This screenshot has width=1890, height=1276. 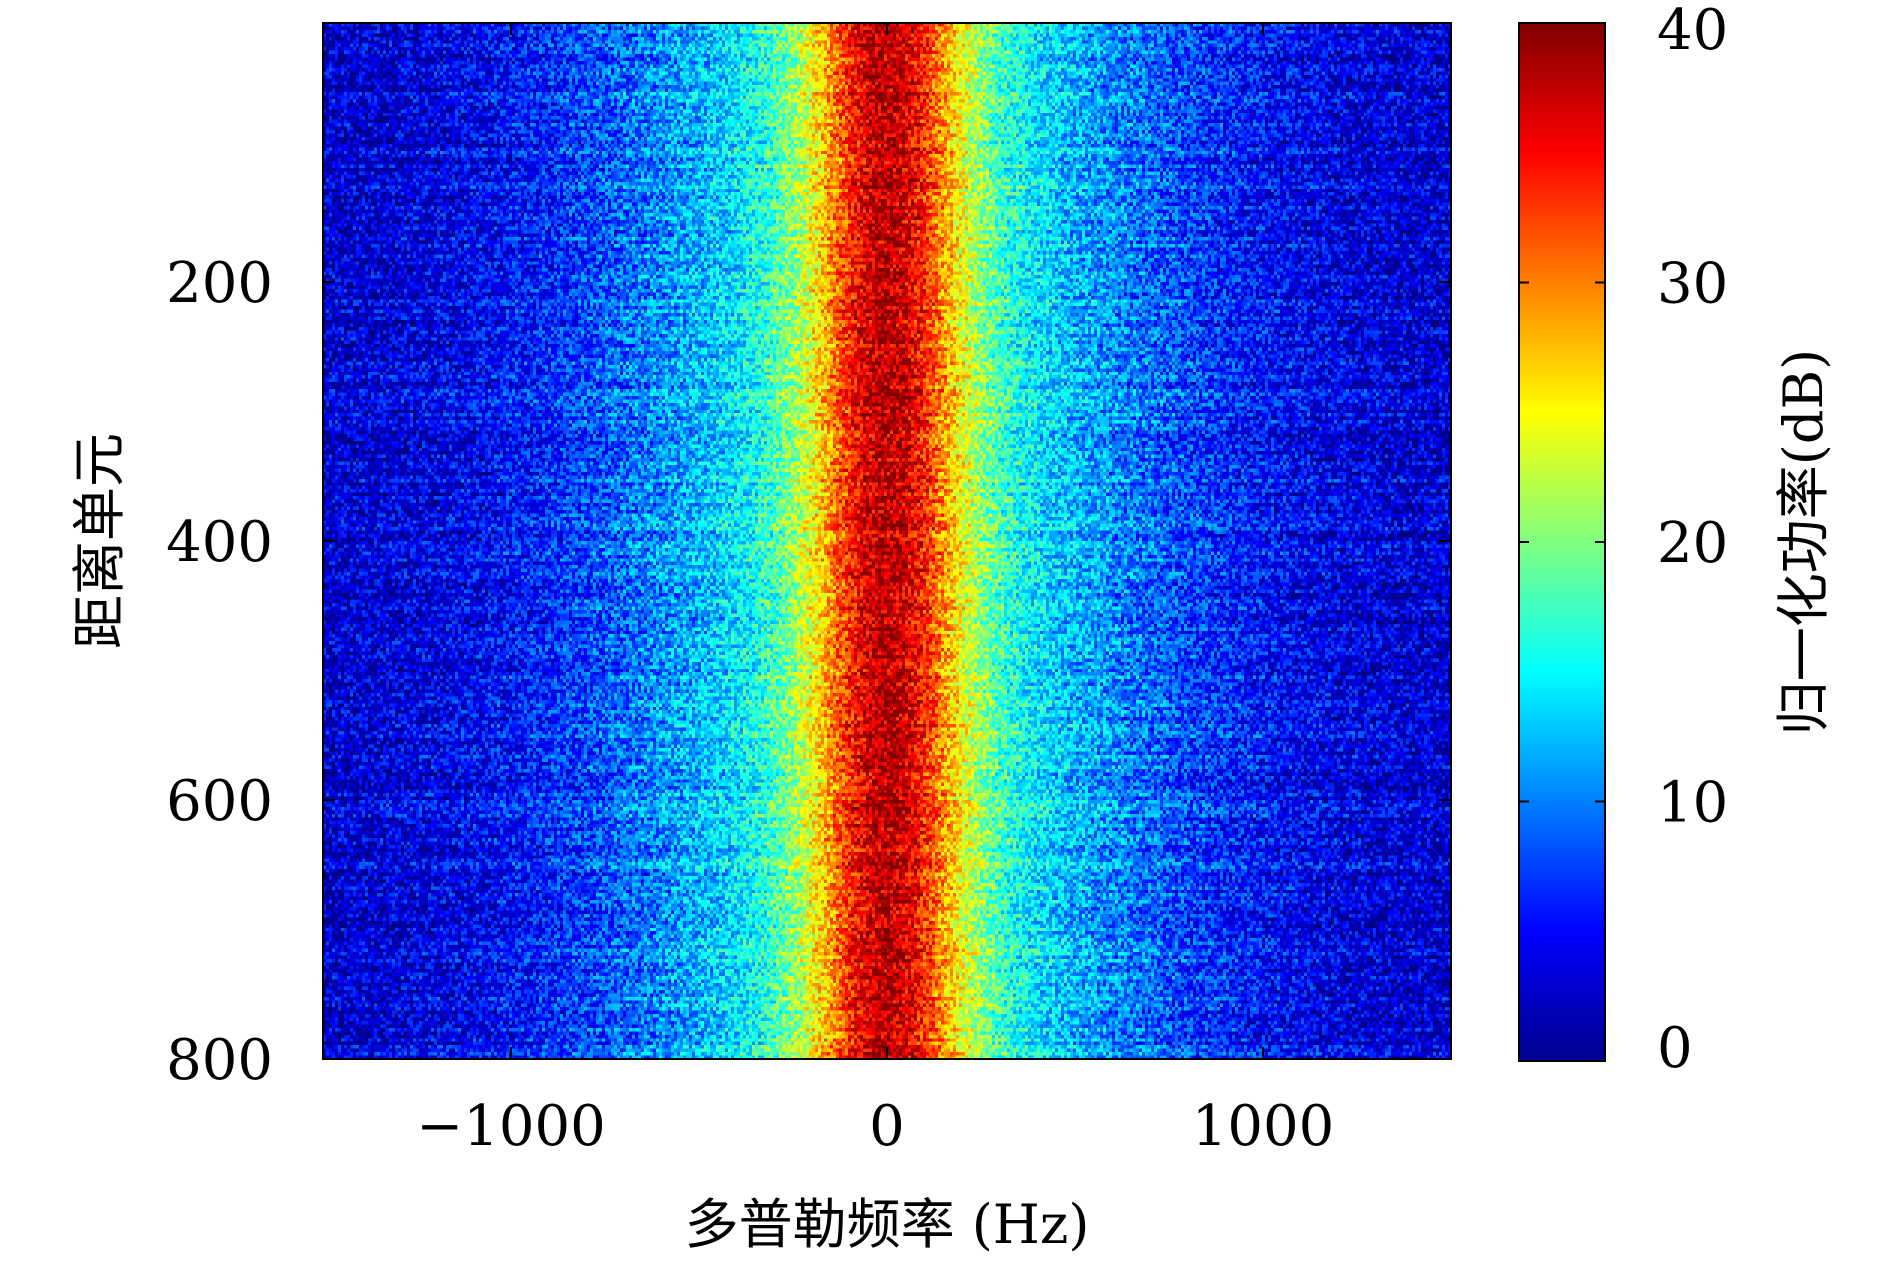 What do you see at coordinates (219, 801) in the screenshot?
I see `y-tick-label: 600` at bounding box center [219, 801].